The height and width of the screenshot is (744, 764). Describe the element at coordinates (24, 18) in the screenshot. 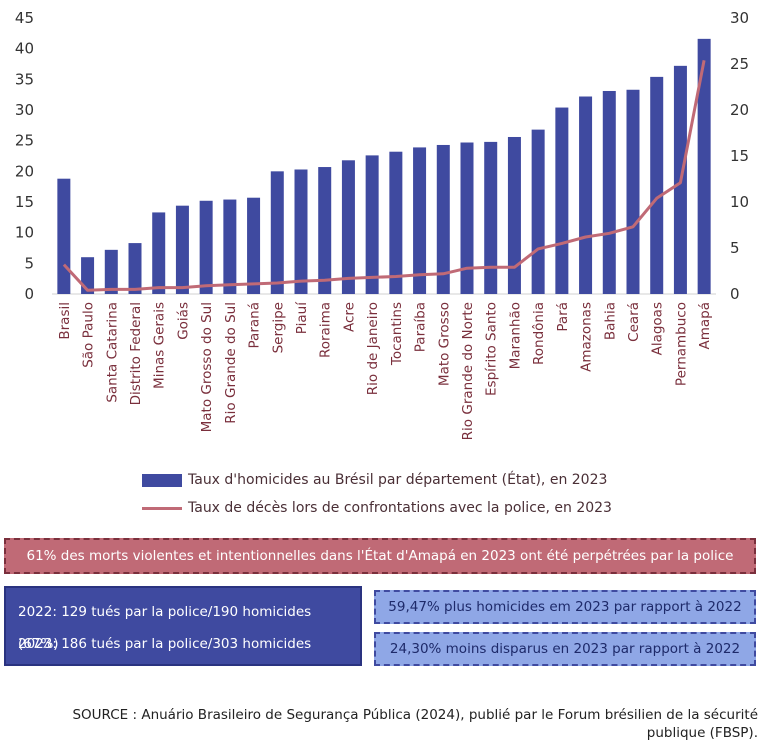

I see `y-left-tick-label: 45` at that location.